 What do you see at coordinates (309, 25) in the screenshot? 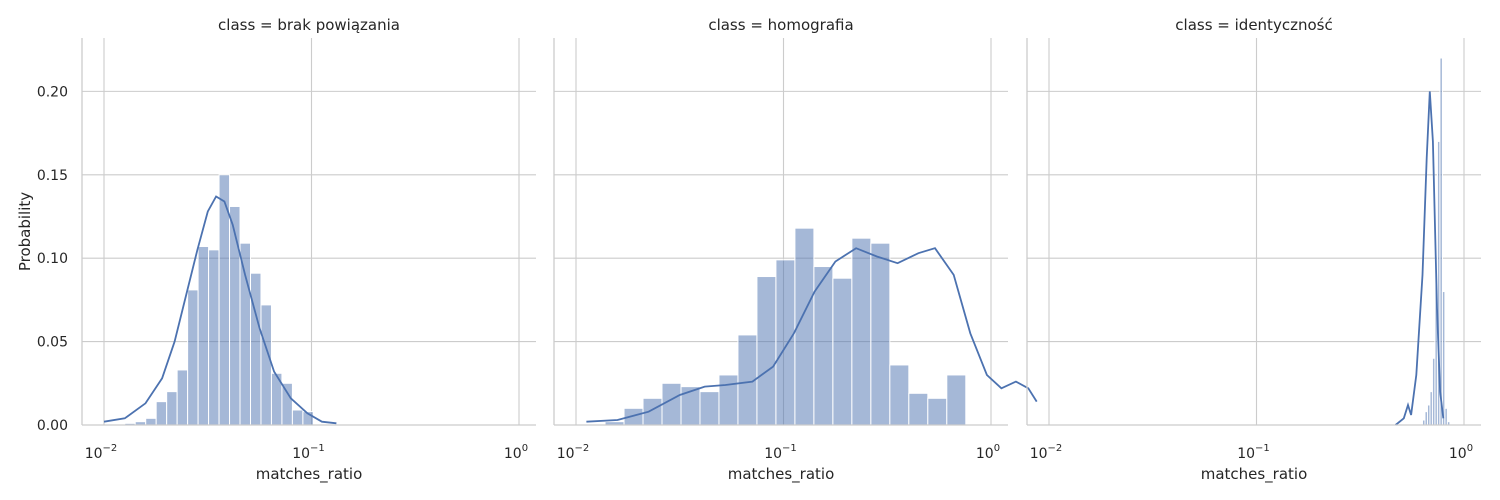
I see `panel-title: class = brak powiązania` at bounding box center [309, 25].